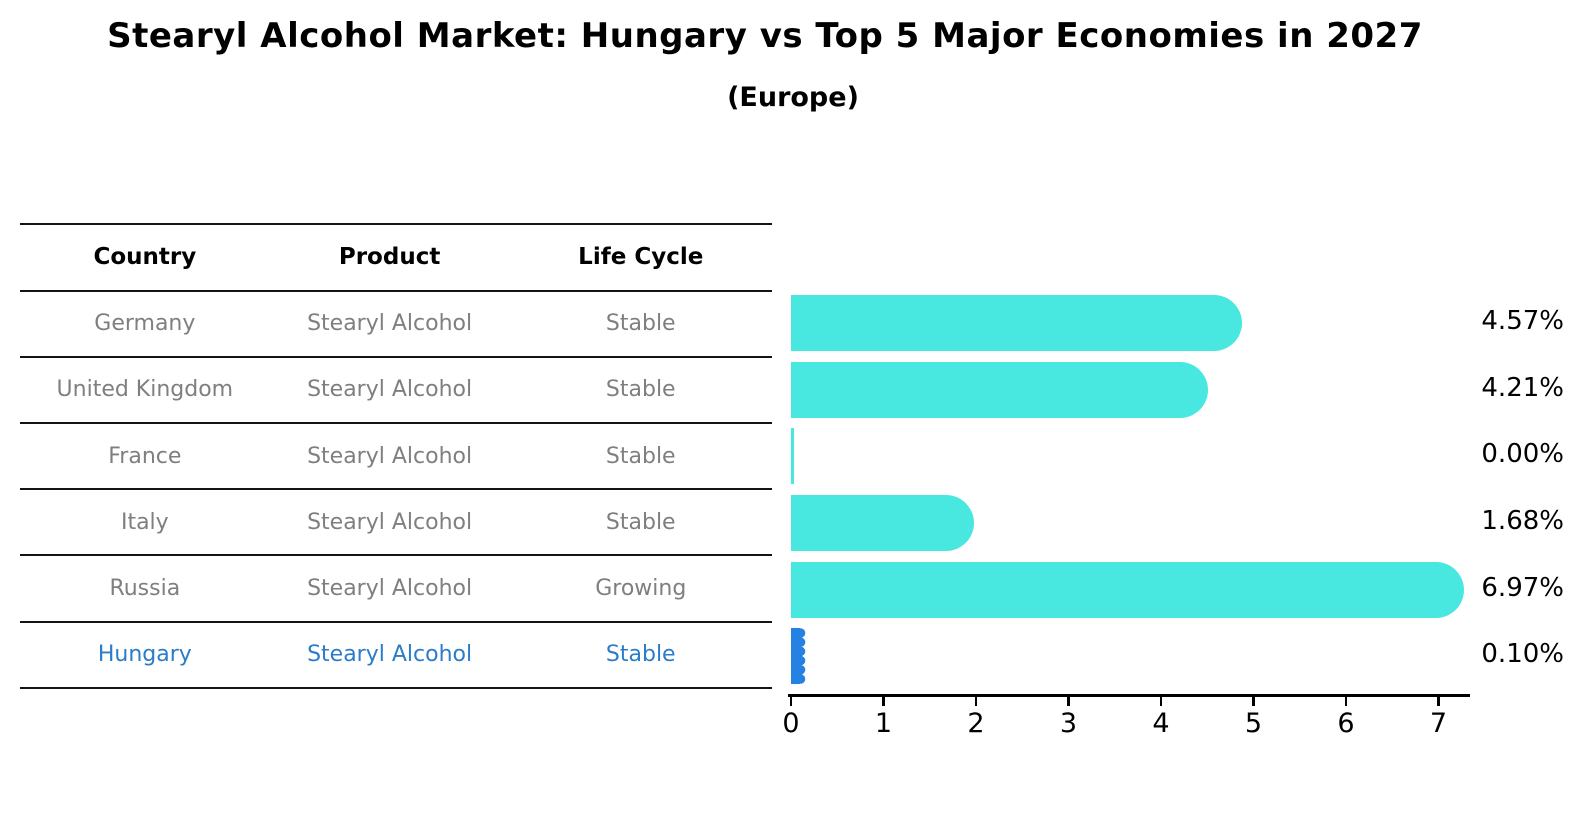  I want to click on x-tick-label: 2, so click(976, 723).